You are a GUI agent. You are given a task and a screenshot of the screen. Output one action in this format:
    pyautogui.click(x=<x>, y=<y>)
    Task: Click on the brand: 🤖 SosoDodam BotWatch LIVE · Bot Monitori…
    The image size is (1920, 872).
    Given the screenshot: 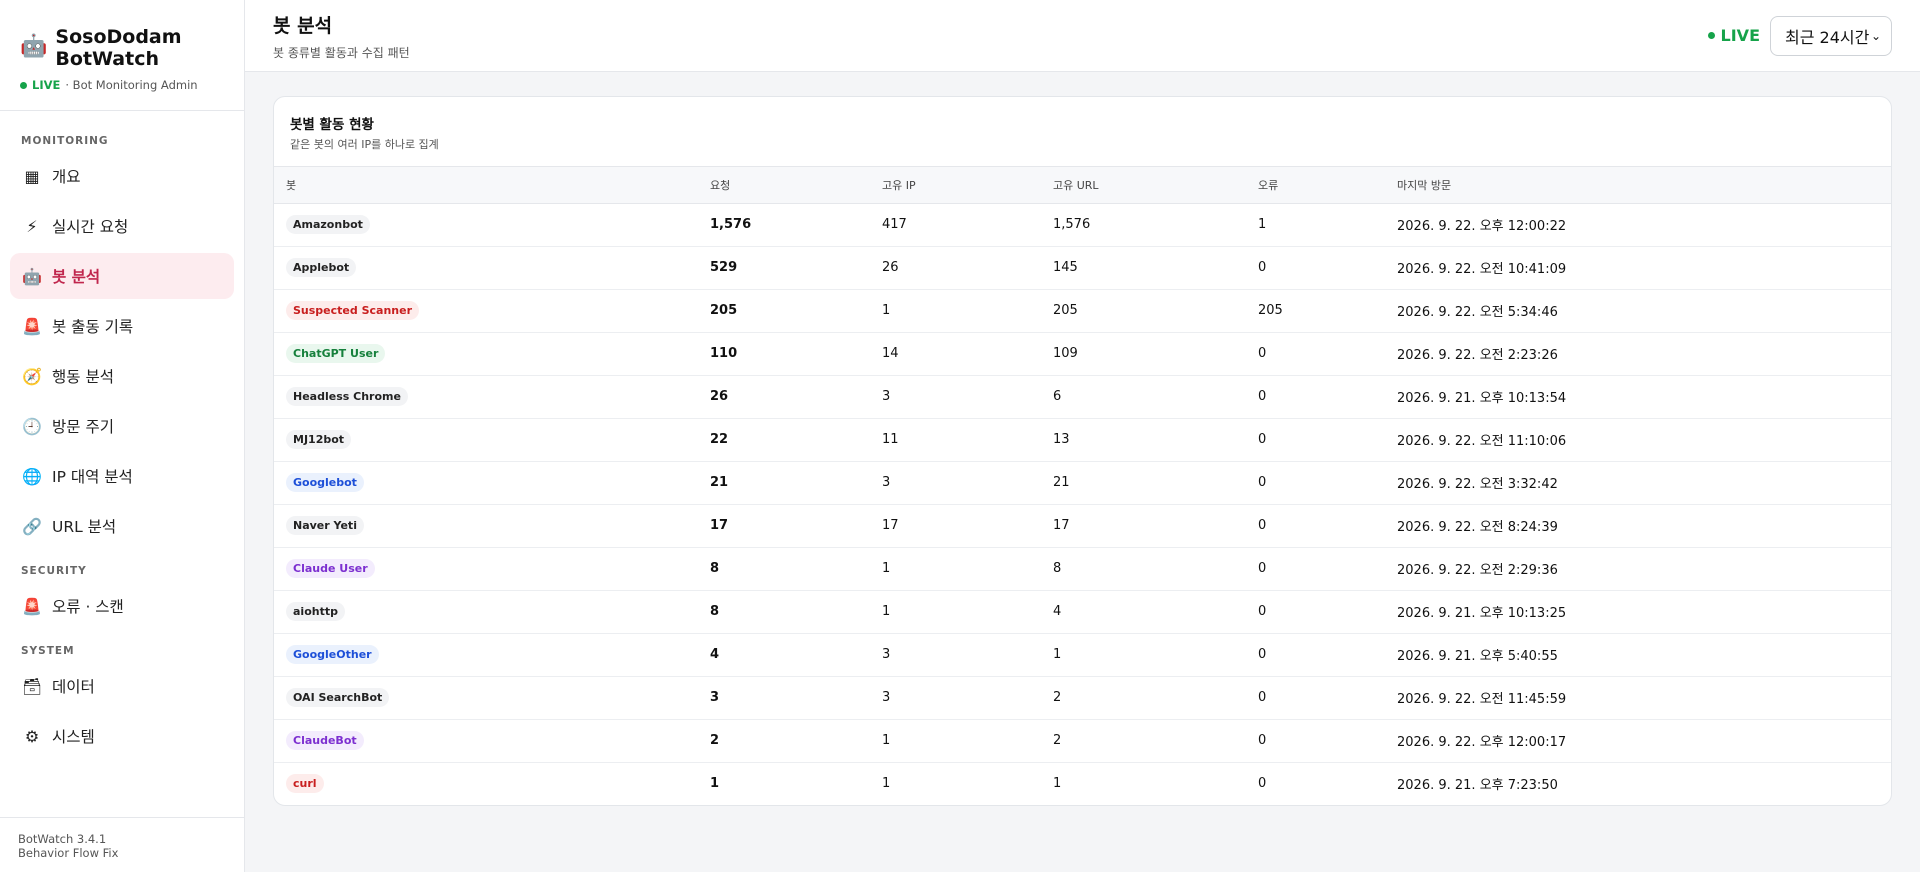 What is the action you would take?
    pyautogui.click(x=122, y=55)
    